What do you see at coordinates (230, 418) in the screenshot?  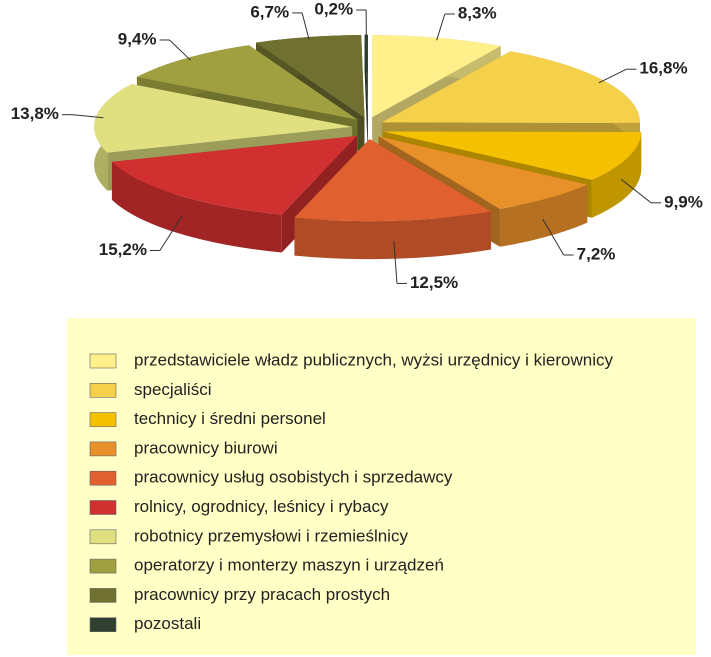 I see `legend-label: technicy i średni personel` at bounding box center [230, 418].